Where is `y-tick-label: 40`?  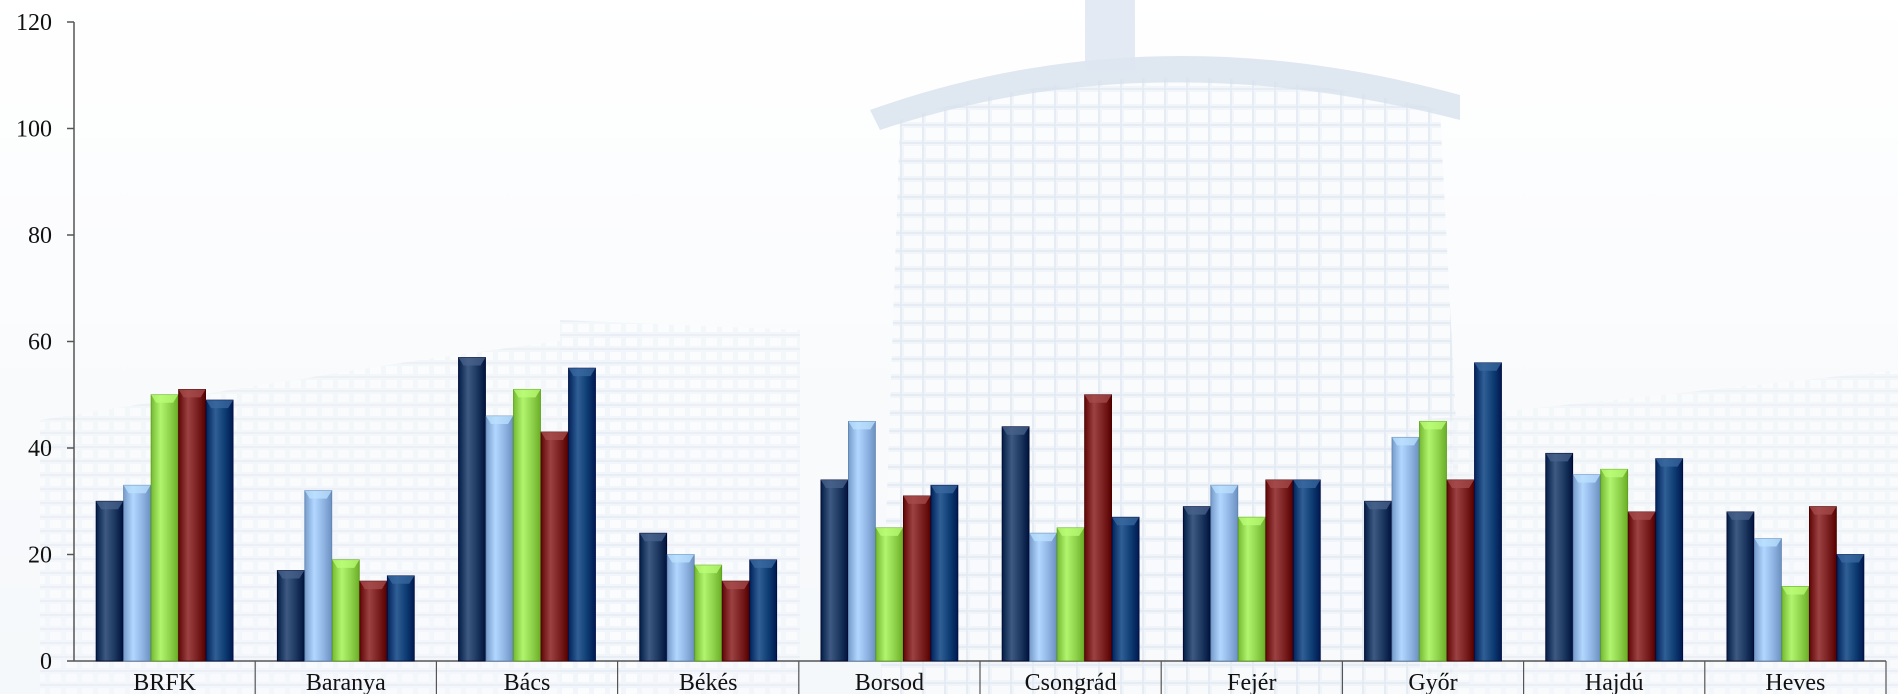
y-tick-label: 40 is located at coordinates (40, 449).